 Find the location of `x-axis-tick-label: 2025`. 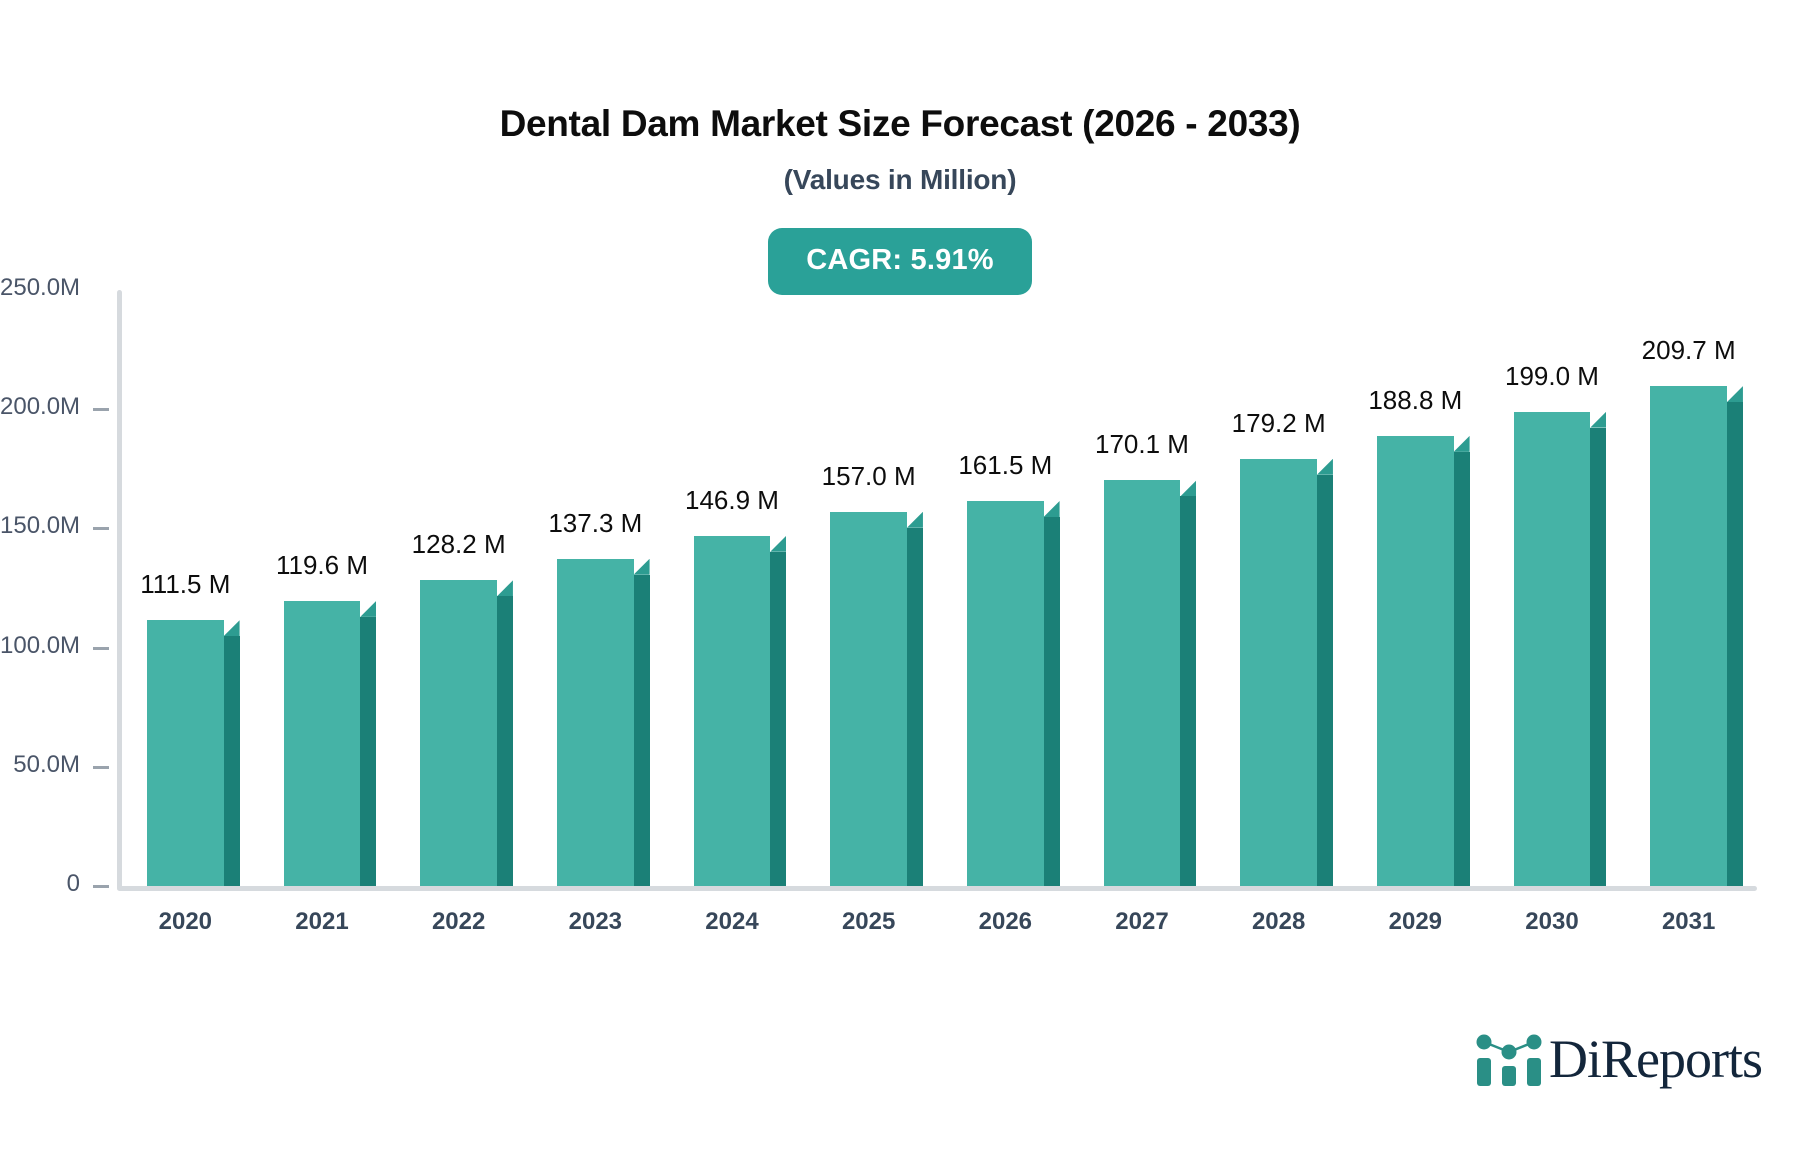

x-axis-tick-label: 2025 is located at coordinates (868, 921).